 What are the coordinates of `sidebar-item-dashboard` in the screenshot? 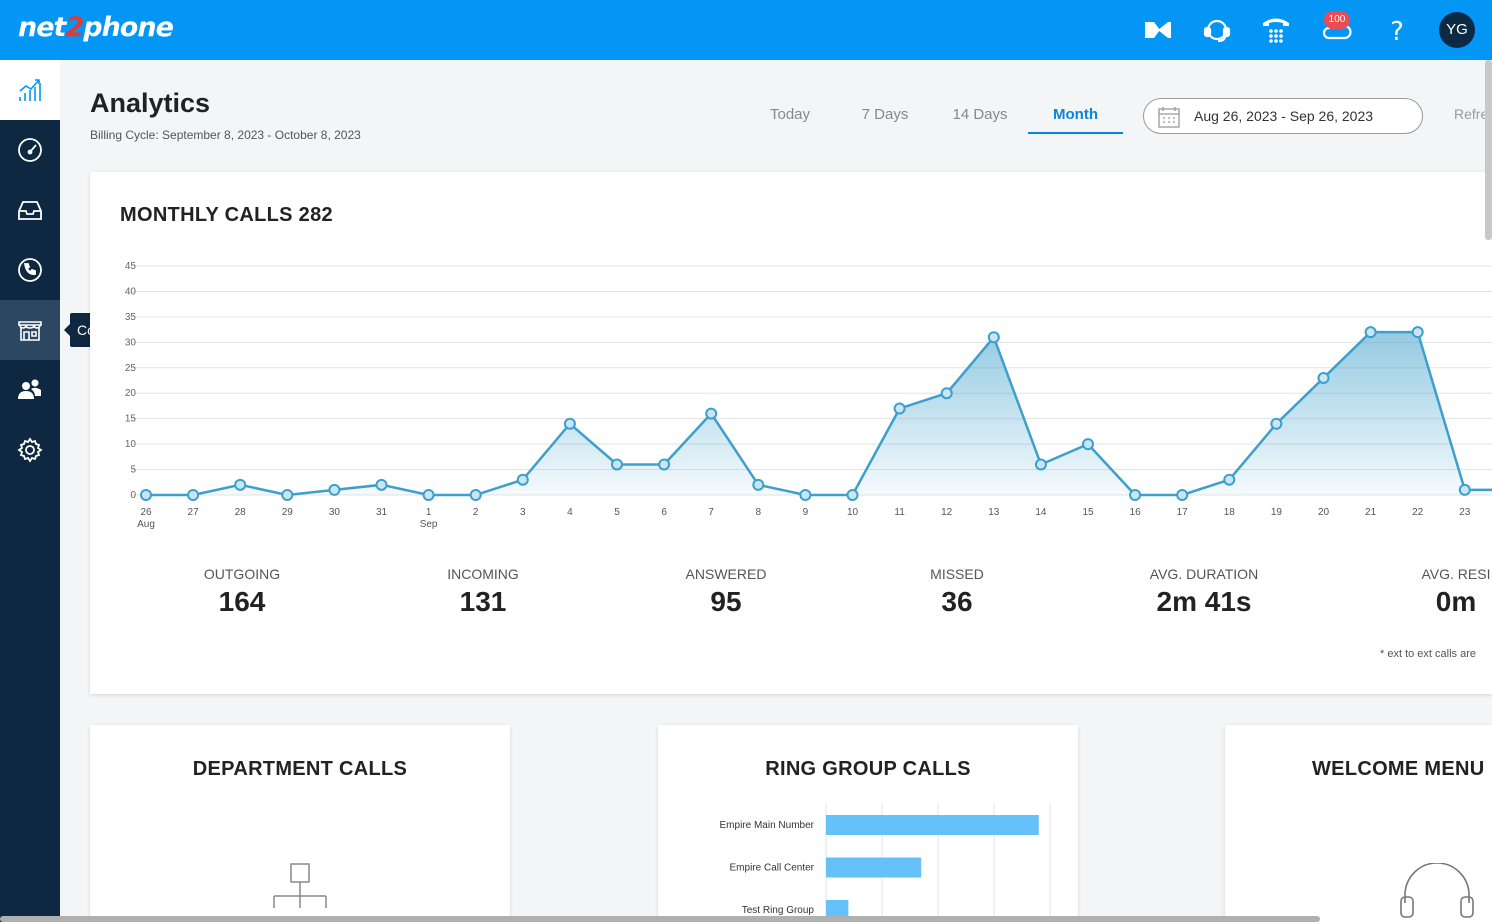 It's located at (30, 150).